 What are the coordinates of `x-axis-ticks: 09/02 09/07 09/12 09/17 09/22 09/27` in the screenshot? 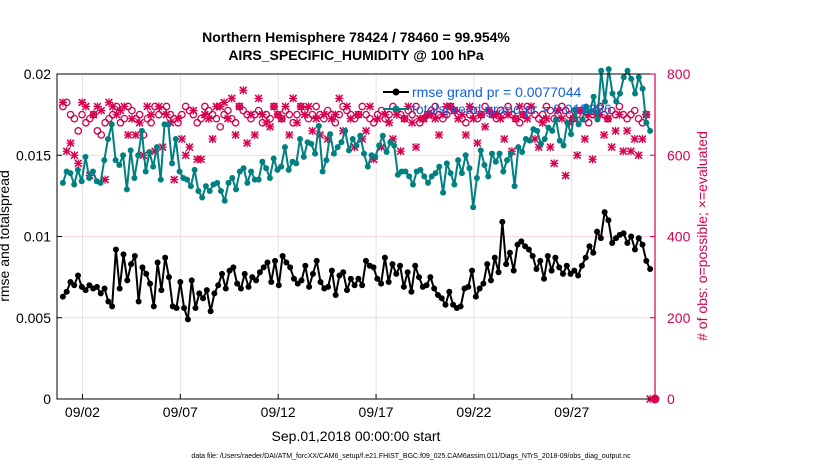 It's located at (327, 407).